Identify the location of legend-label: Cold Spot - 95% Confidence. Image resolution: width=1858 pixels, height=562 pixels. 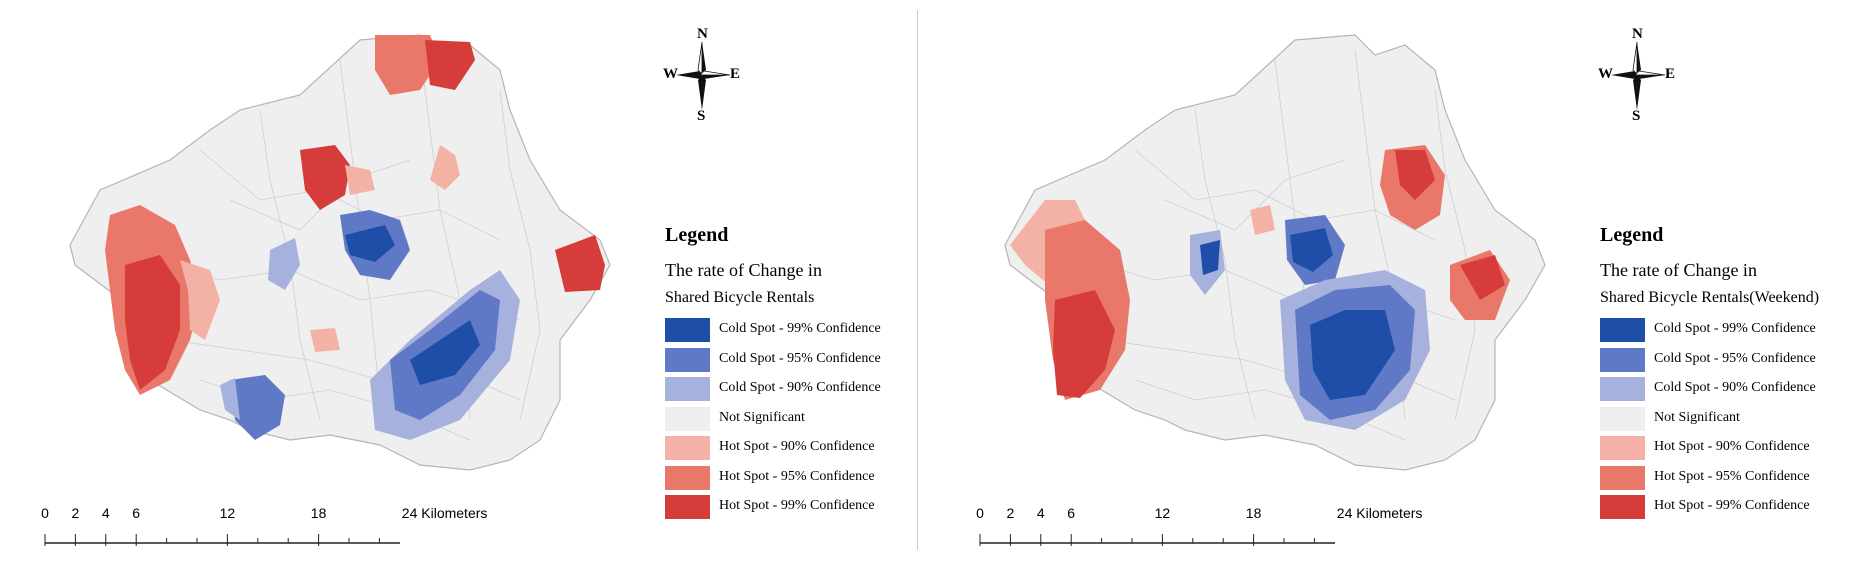
(800, 358).